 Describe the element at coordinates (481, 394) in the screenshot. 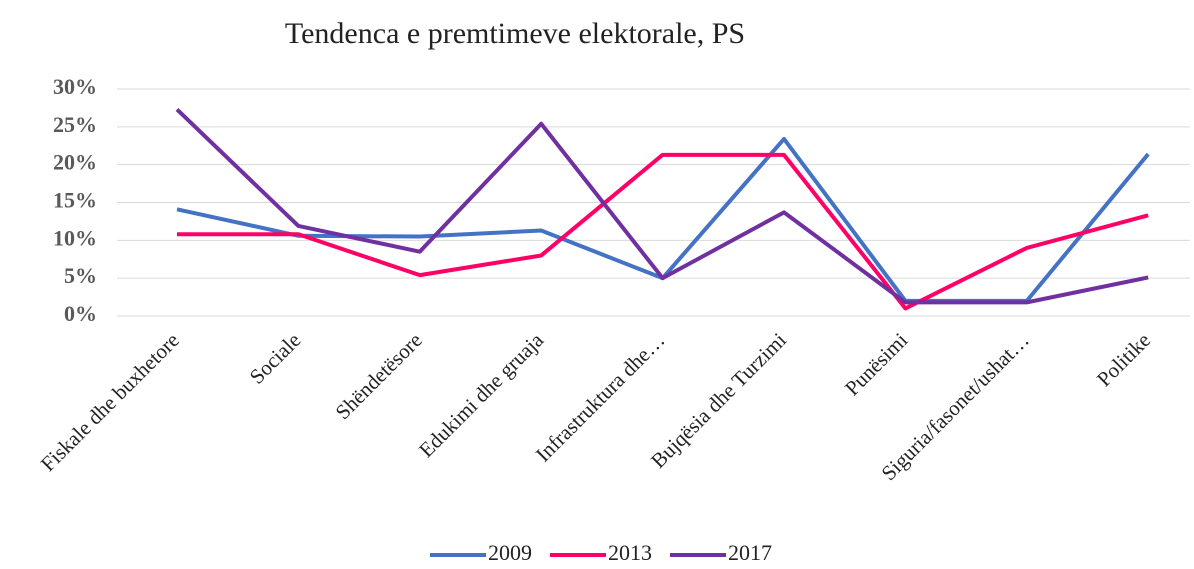

I see `x-tick-label: Edukimi dhe gruaja` at that location.